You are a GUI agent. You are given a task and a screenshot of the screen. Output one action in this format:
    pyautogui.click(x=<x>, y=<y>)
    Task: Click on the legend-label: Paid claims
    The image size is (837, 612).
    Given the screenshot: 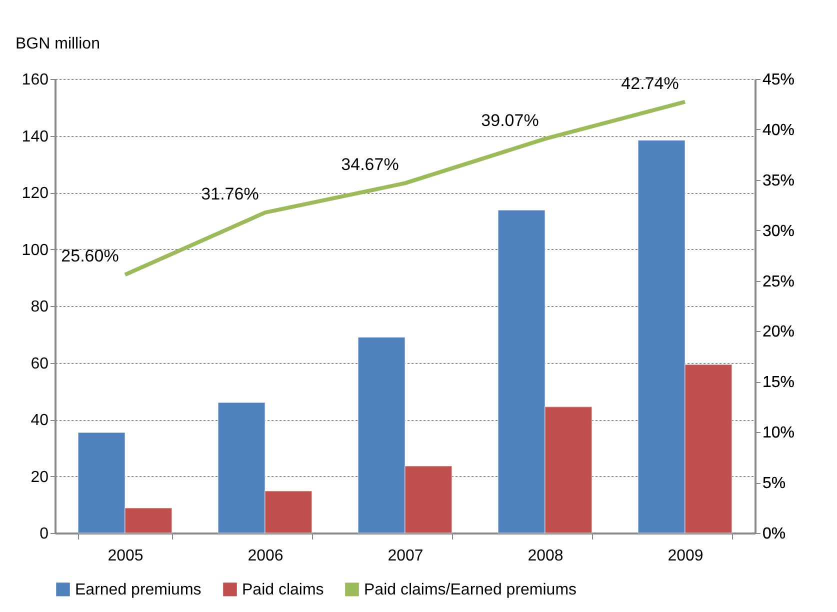 What is the action you would take?
    pyautogui.click(x=283, y=589)
    